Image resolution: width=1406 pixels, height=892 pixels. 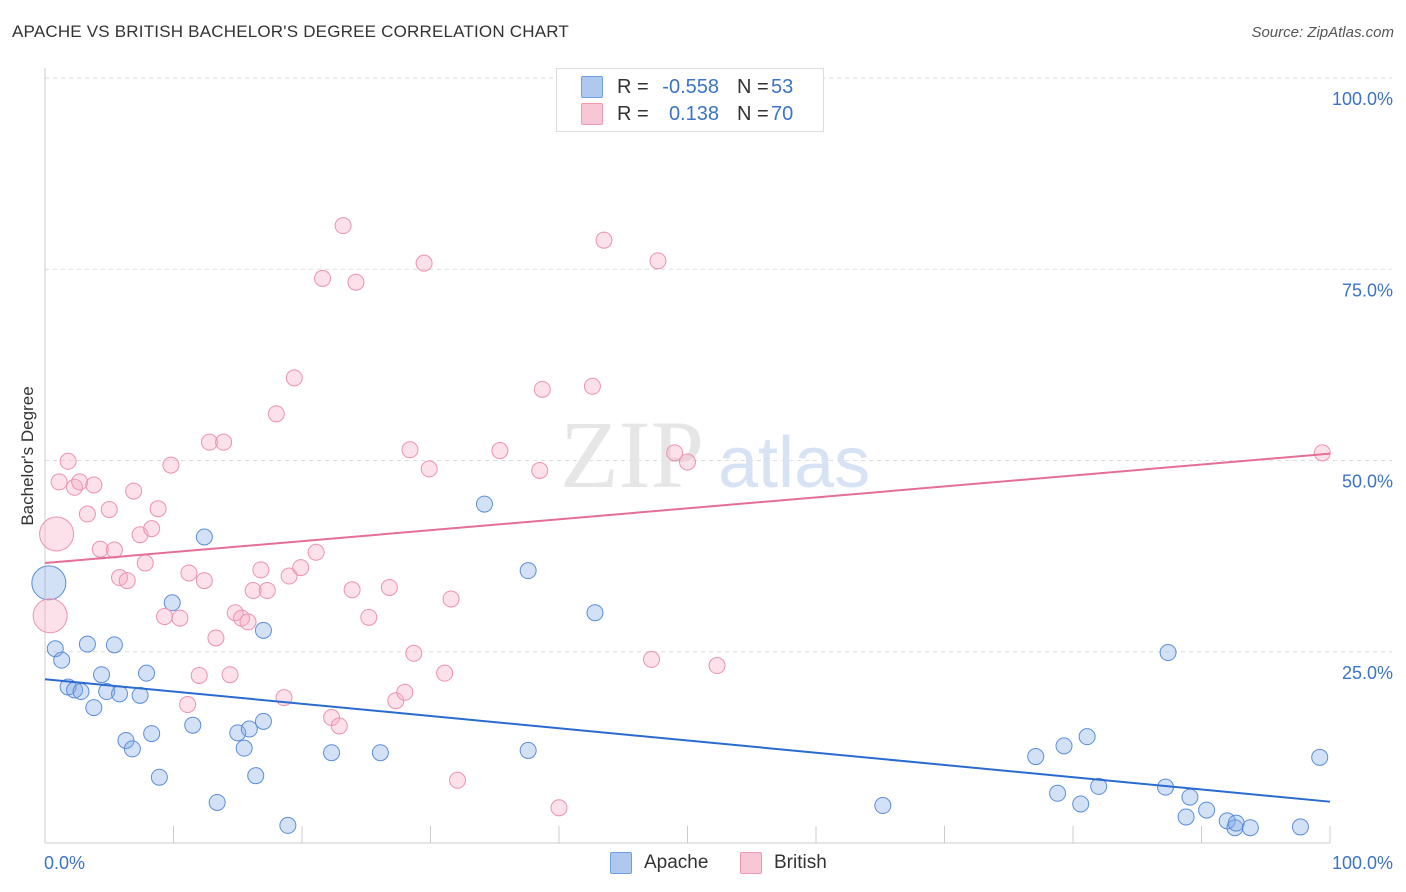 What do you see at coordinates (800, 862) in the screenshot?
I see `legend-label-british: British` at bounding box center [800, 862].